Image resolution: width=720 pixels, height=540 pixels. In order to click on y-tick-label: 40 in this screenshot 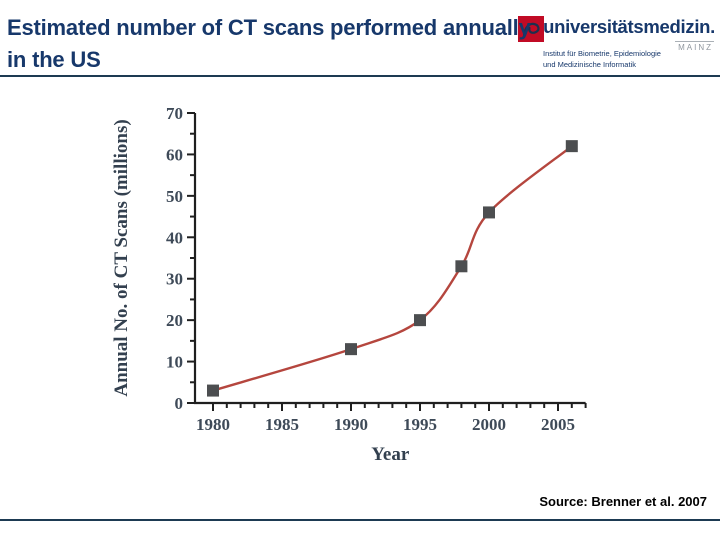, I will do `click(174, 237)`.